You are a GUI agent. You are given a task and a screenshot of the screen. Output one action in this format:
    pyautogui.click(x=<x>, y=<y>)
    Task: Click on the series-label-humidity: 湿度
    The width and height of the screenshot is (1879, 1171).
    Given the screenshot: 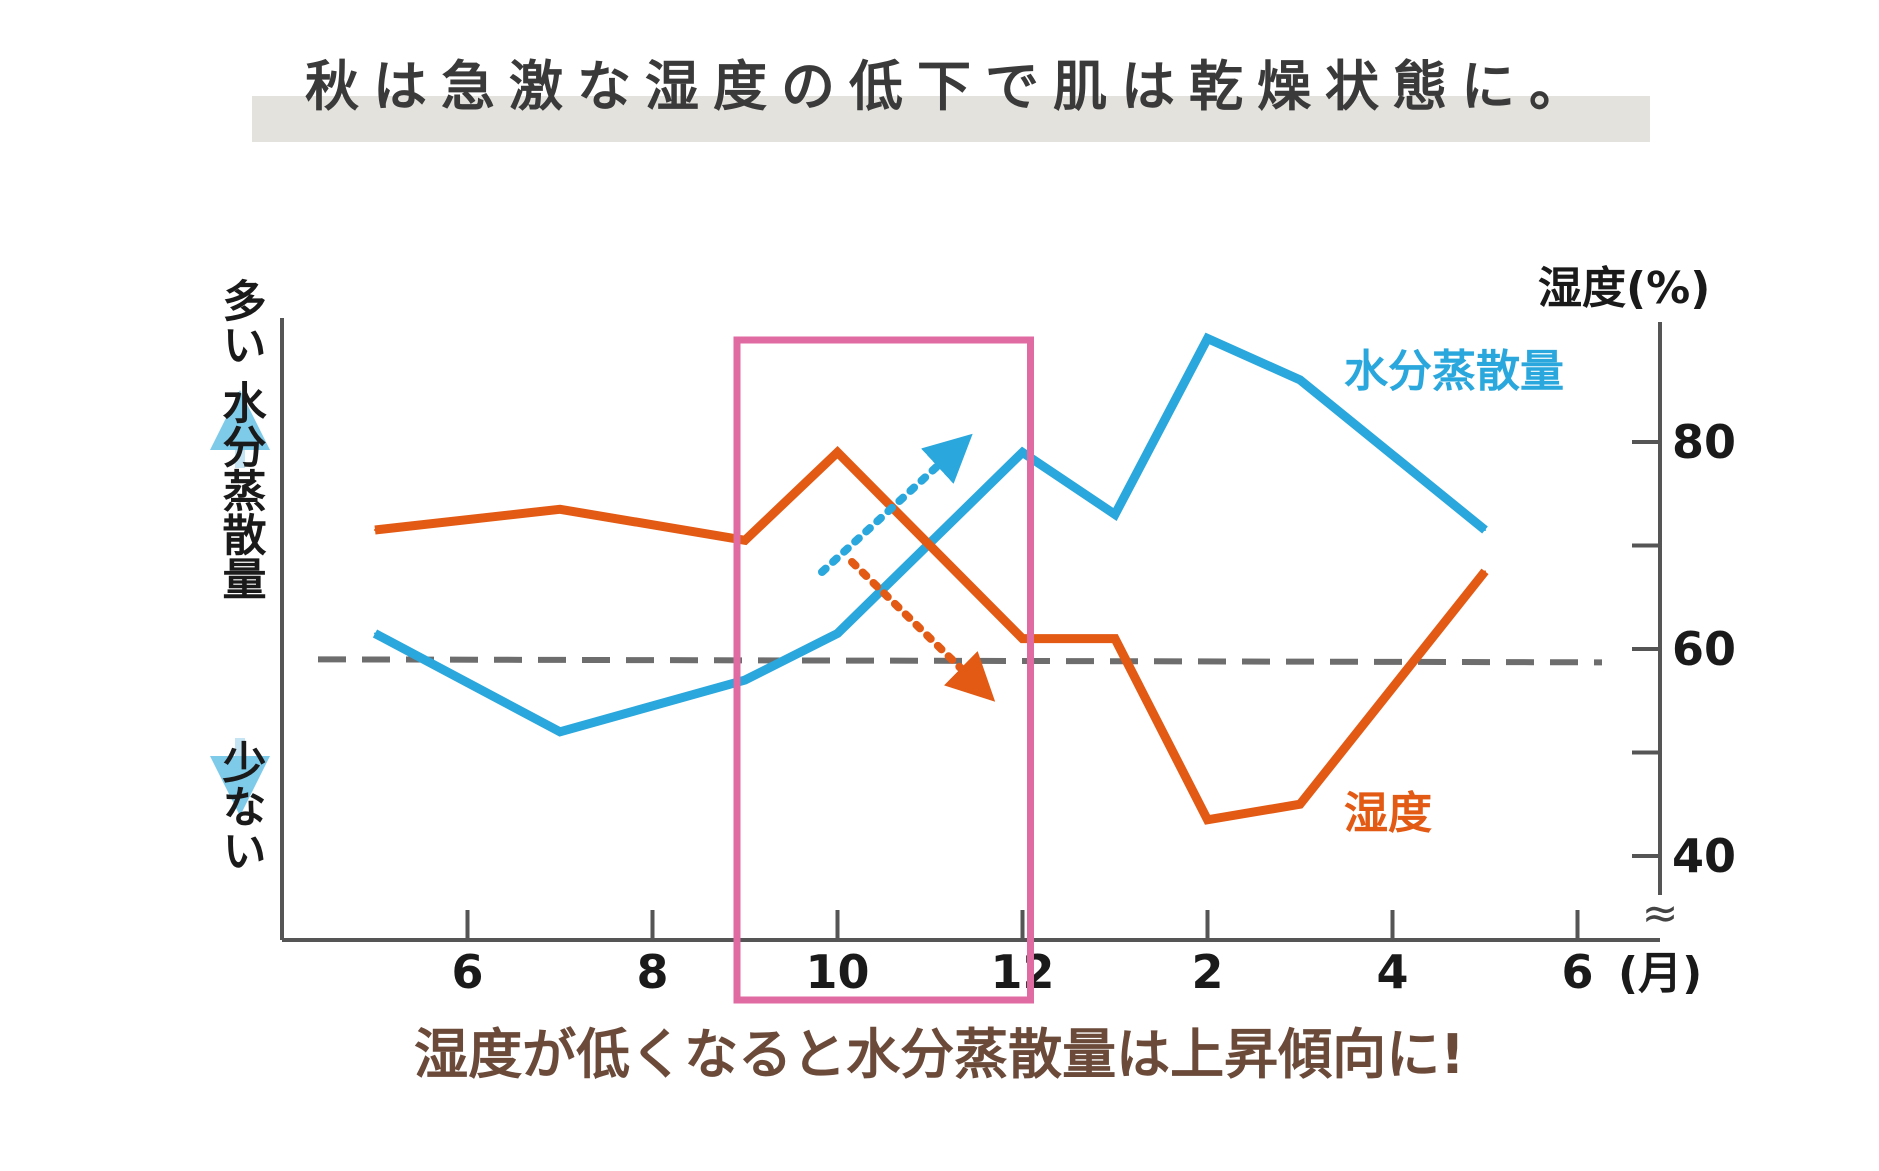 What is the action you would take?
    pyautogui.click(x=1388, y=813)
    